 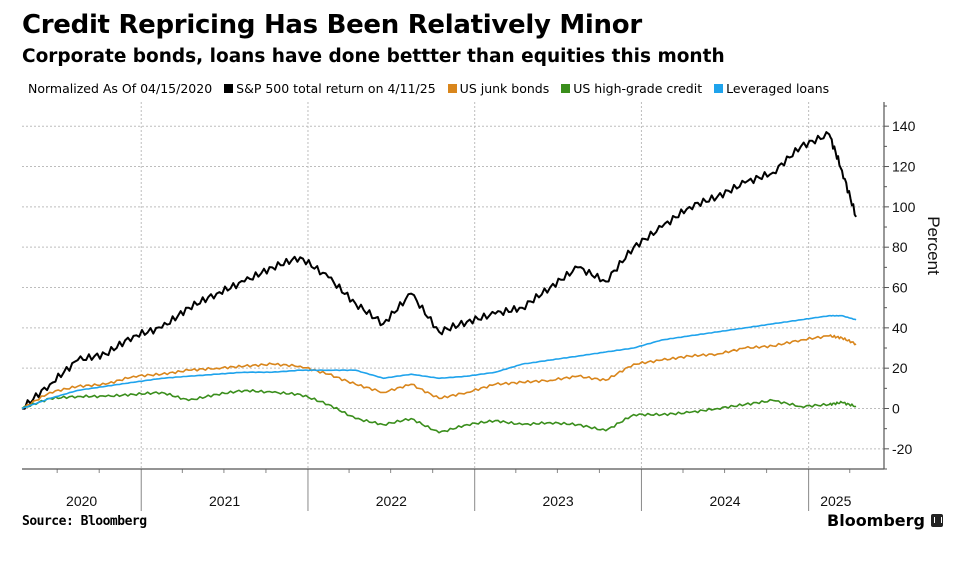 What do you see at coordinates (900, 288) in the screenshot?
I see `y-tick-label: 60` at bounding box center [900, 288].